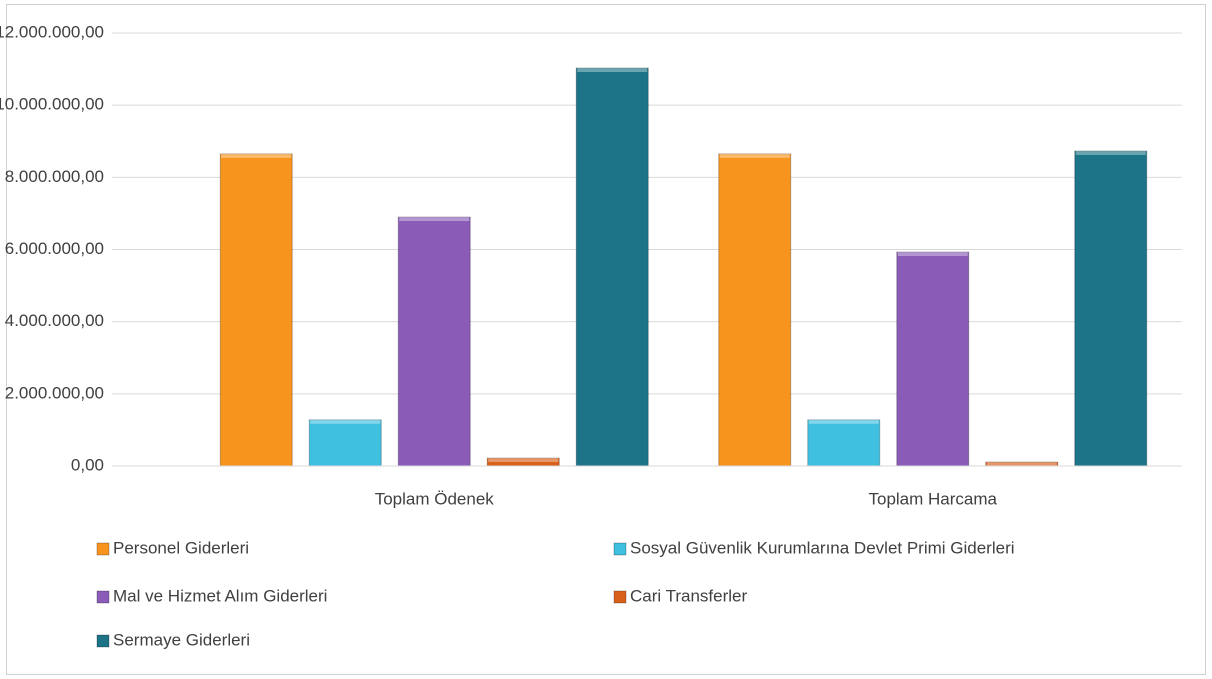 Image resolution: width=1212 pixels, height=679 pixels. Describe the element at coordinates (54, 320) in the screenshot. I see `y-tick-label: 4.000.000,00` at that location.